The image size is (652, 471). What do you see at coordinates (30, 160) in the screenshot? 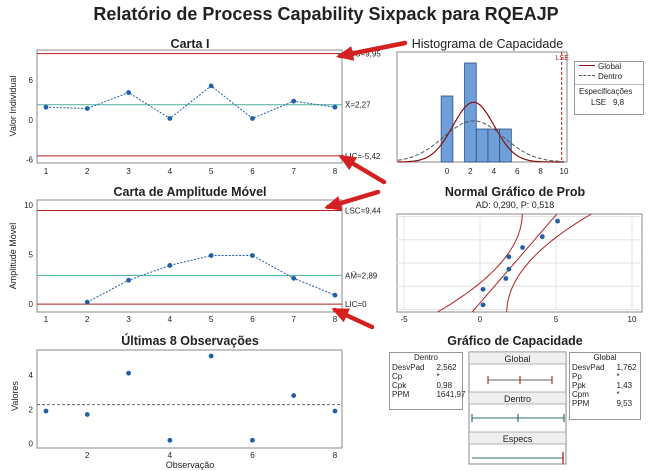
I see `ichart-ytick: -6` at bounding box center [30, 160].